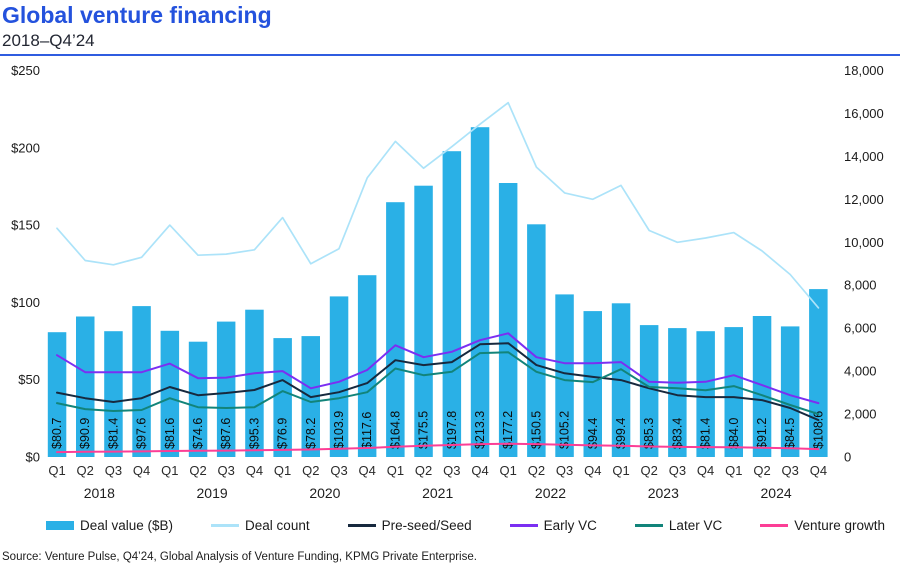 The image size is (900, 574). Describe the element at coordinates (452, 430) in the screenshot. I see `svg-text: $197.8` at that location.